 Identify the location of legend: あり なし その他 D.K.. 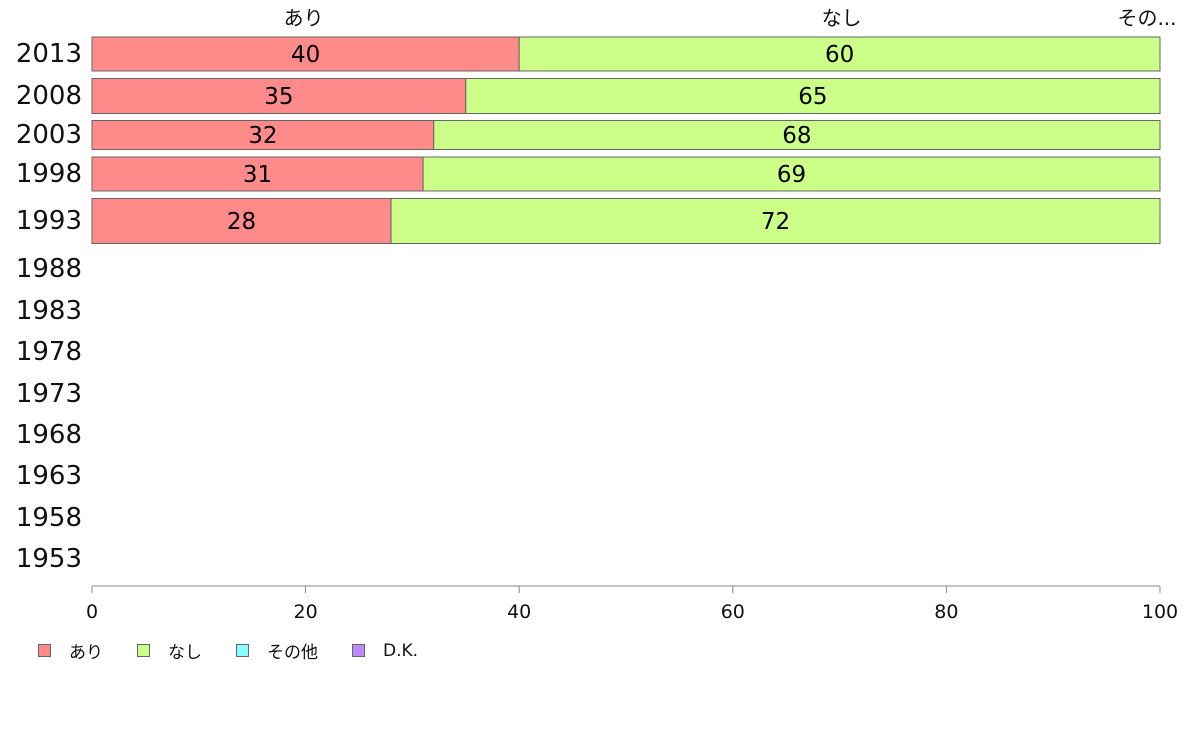
(245, 650).